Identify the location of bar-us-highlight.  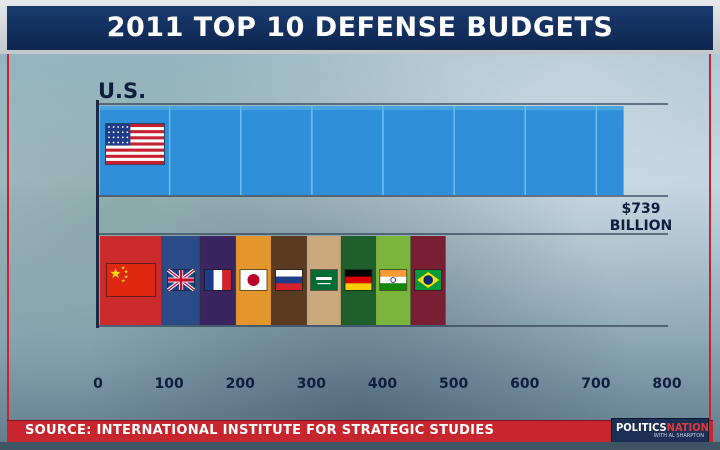
(362, 108).